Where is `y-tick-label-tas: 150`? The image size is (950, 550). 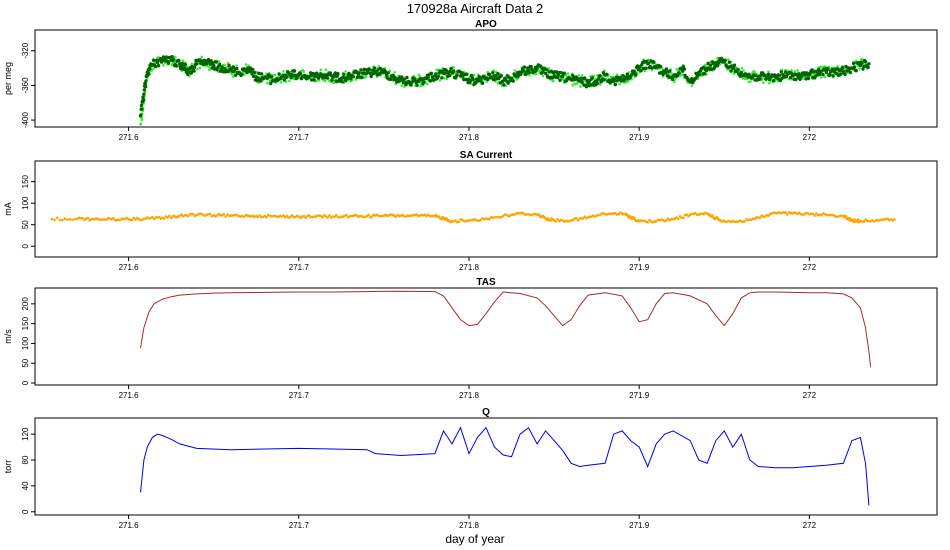
y-tick-label-tas: 150 is located at coordinates (25, 323).